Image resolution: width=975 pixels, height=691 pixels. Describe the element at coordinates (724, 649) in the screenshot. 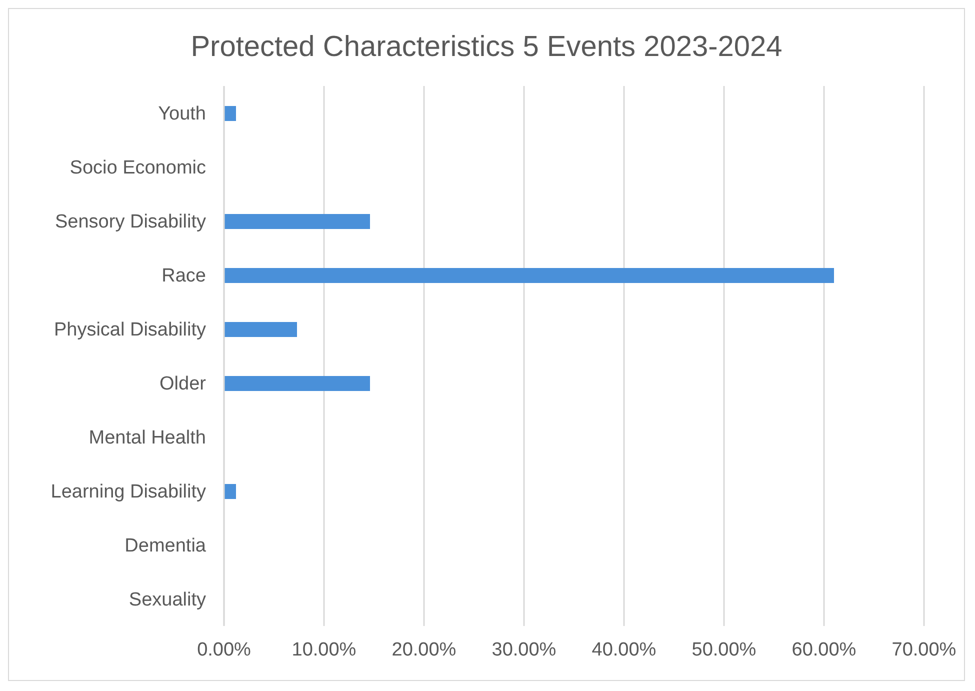

I see `x-tick-label: 50.00%` at that location.